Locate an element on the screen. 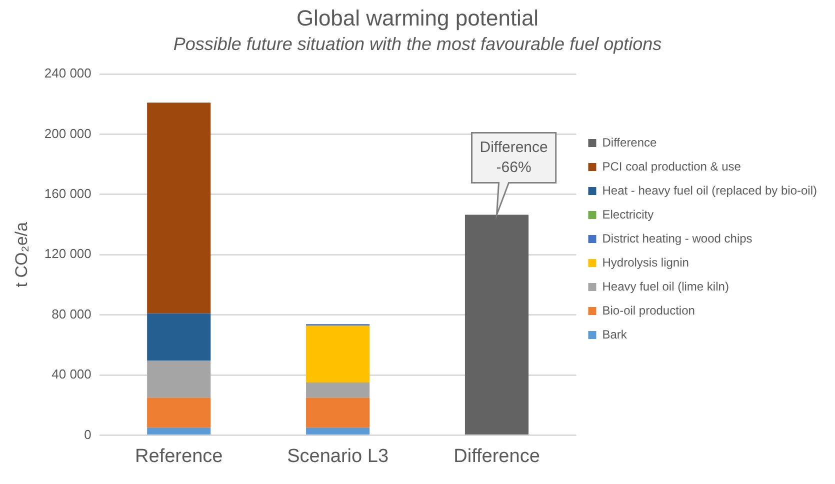 This screenshot has height=484, width=835. legend-label: PCI coal production & use is located at coordinates (672, 166).